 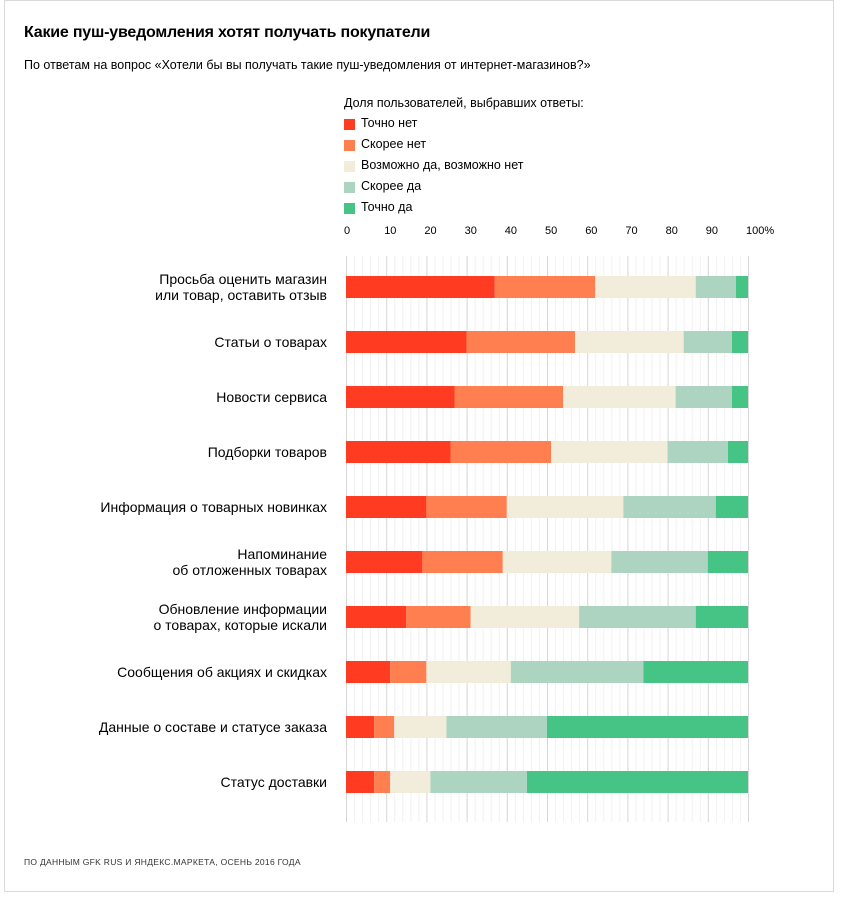 What do you see at coordinates (464, 147) in the screenshot?
I see `legend-item-rather-no: Скорее нет` at bounding box center [464, 147].